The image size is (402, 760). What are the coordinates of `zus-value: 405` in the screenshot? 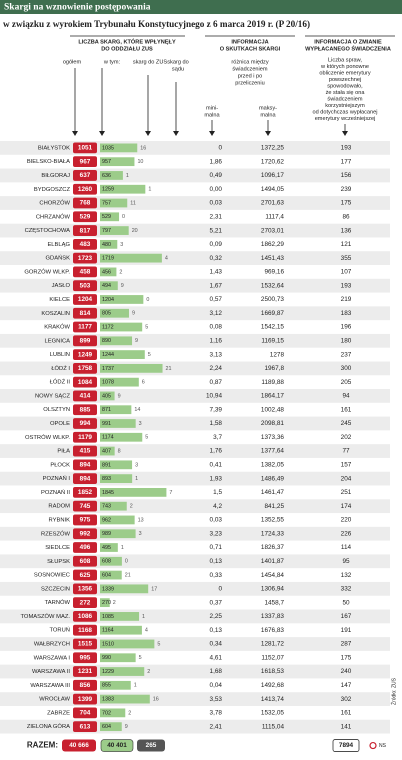 It's located at (106, 396).